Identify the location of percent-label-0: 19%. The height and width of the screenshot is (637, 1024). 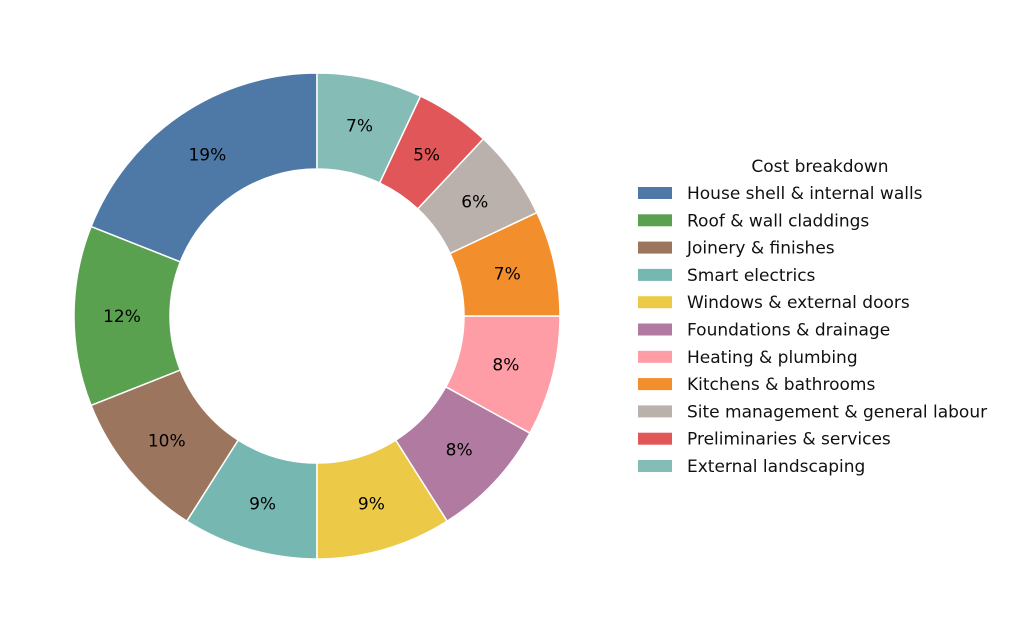
(207, 156).